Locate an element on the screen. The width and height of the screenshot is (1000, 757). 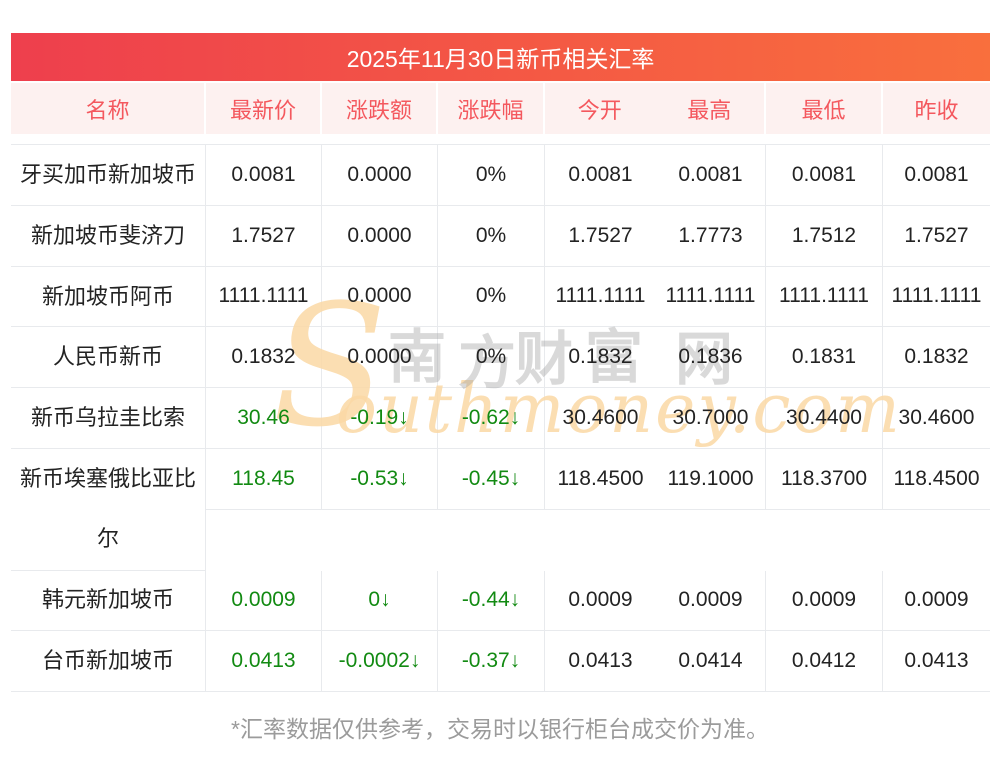
column-header-open: 今开 is located at coordinates (599, 110).